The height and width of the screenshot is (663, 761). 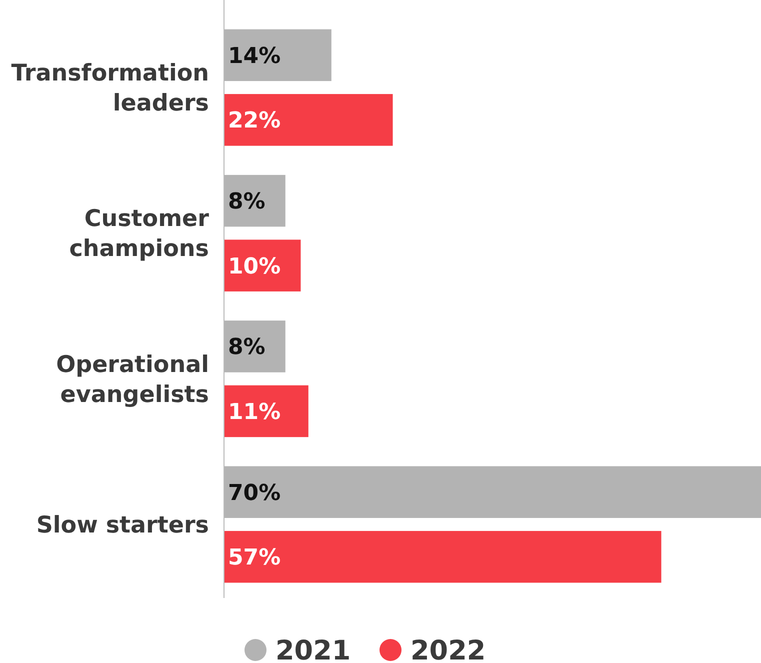 What do you see at coordinates (132, 380) in the screenshot?
I see `y-tick-label: Operational evangelists` at bounding box center [132, 380].